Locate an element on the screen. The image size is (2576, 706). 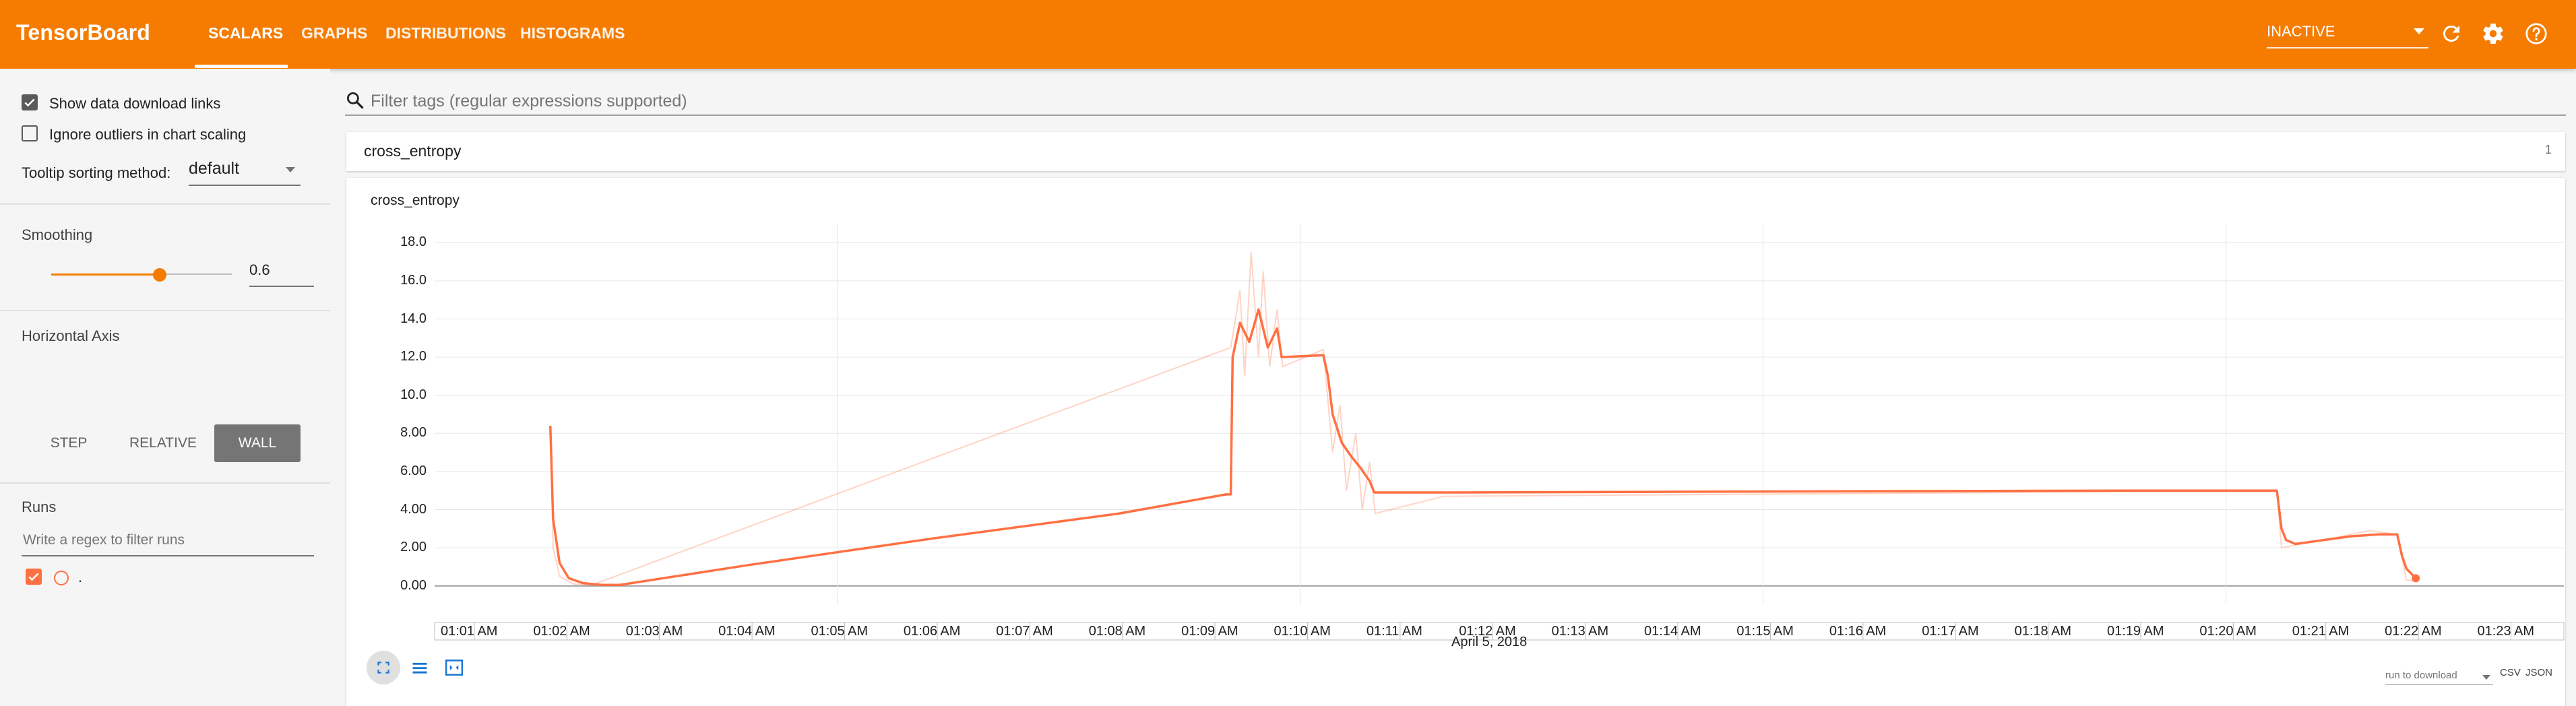
ignore-outliers-checkbox is located at coordinates (30, 133).